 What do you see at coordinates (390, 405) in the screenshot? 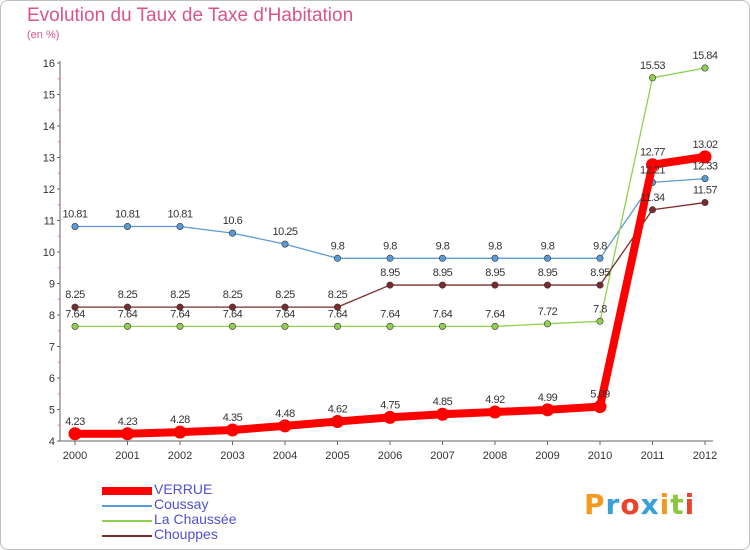
I see `data-label: 4.75` at bounding box center [390, 405].